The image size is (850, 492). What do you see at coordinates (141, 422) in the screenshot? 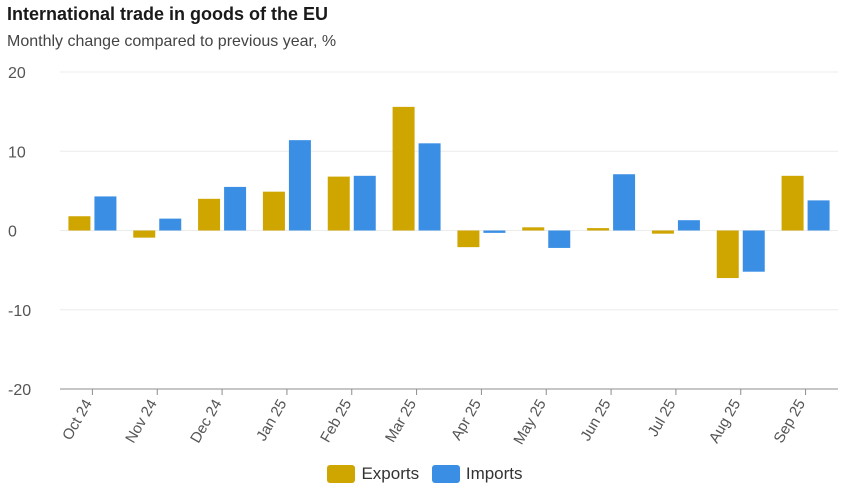
I see `x-tick-label: Nov 24` at bounding box center [141, 422].